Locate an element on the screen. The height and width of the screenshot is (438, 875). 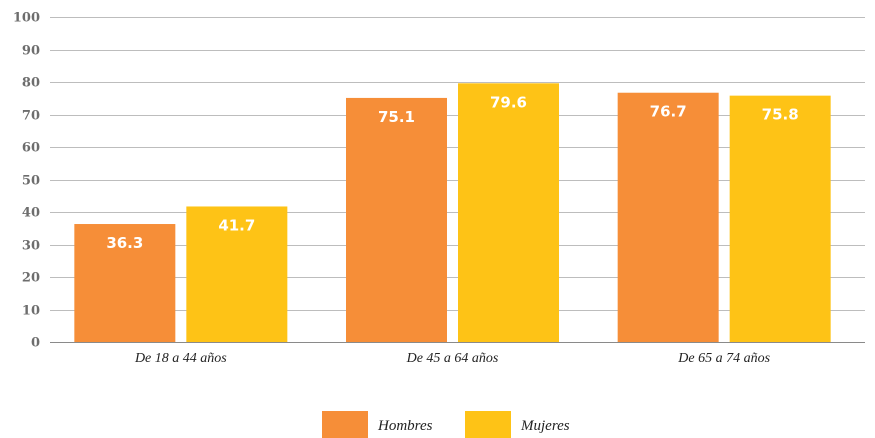
data-label: 75.1 is located at coordinates (396, 117).